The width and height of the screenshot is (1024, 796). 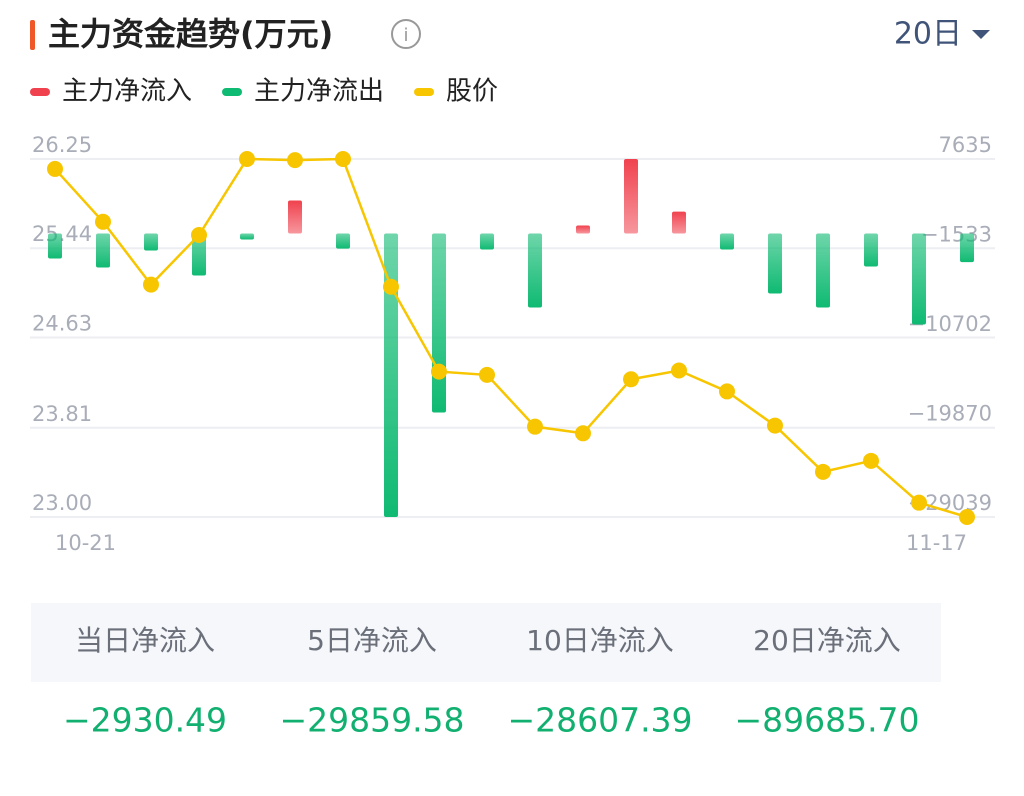 I want to click on summary-label: 当日净流入, so click(x=145, y=640).